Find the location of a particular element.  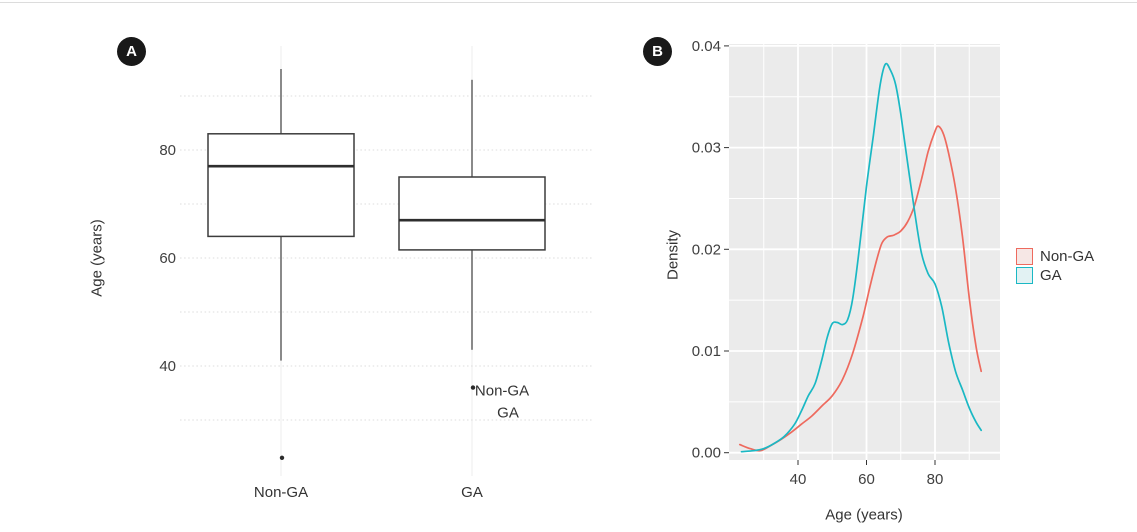

panel-a-inline-label-ga: GA is located at coordinates (508, 413).